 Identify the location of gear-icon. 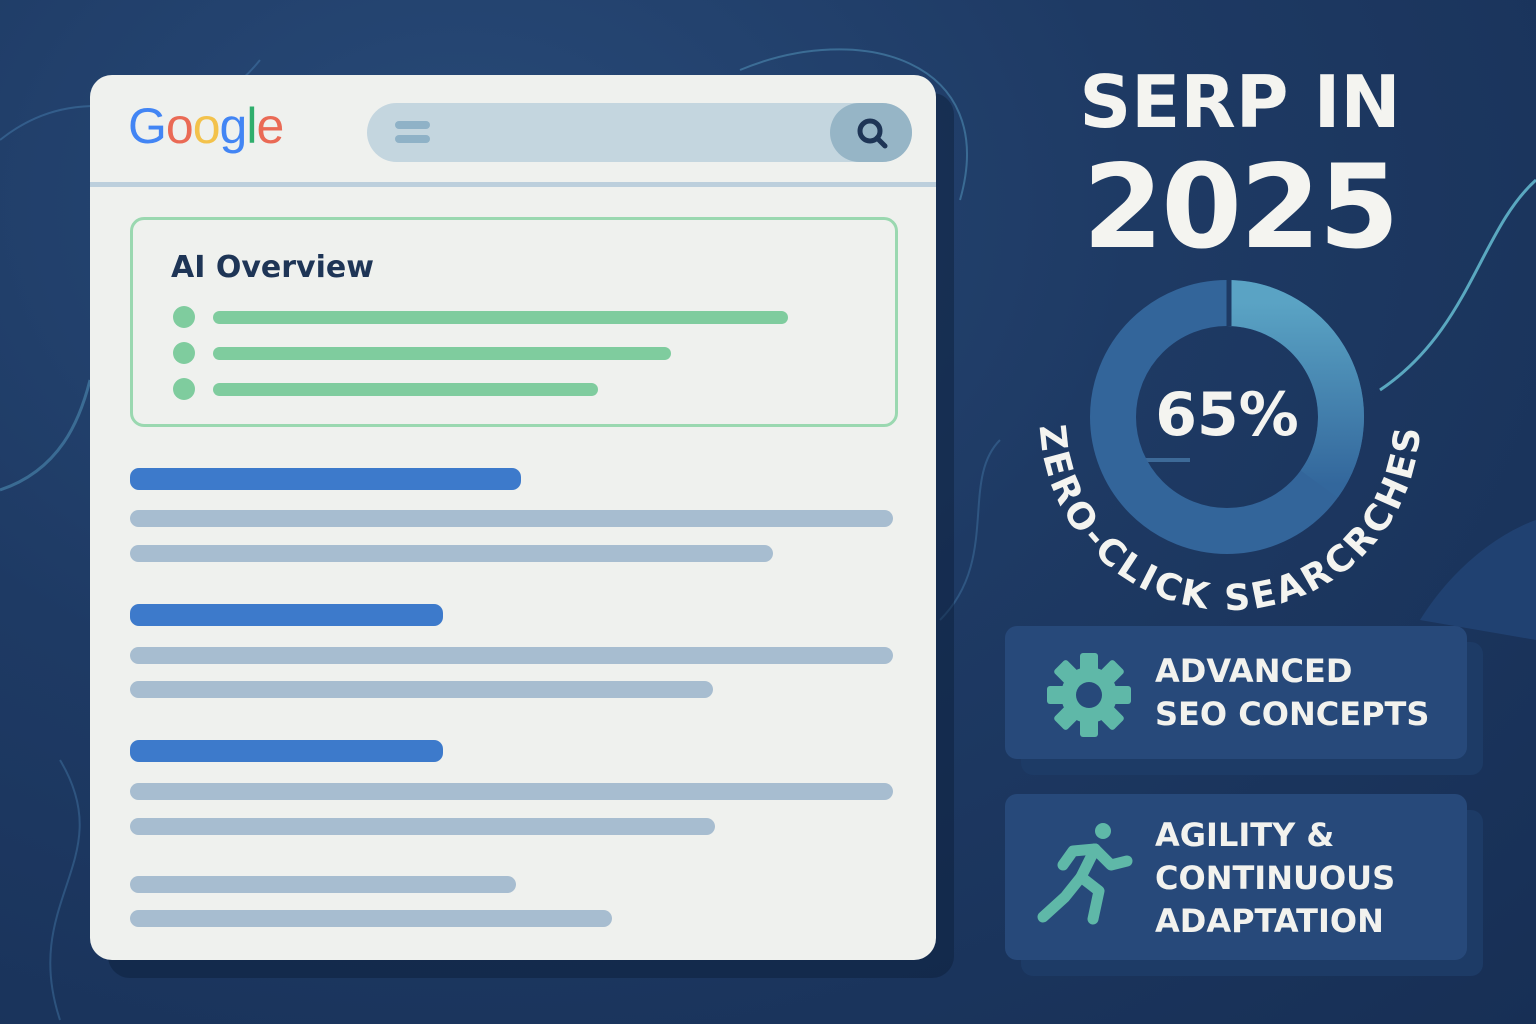
(1089, 695).